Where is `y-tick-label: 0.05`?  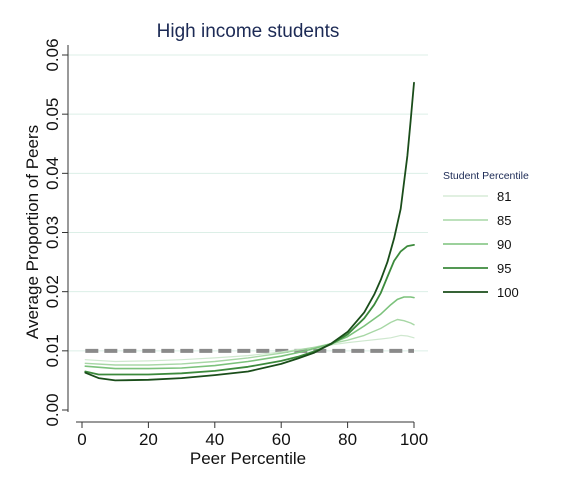 y-tick-label: 0.05 is located at coordinates (52, 114).